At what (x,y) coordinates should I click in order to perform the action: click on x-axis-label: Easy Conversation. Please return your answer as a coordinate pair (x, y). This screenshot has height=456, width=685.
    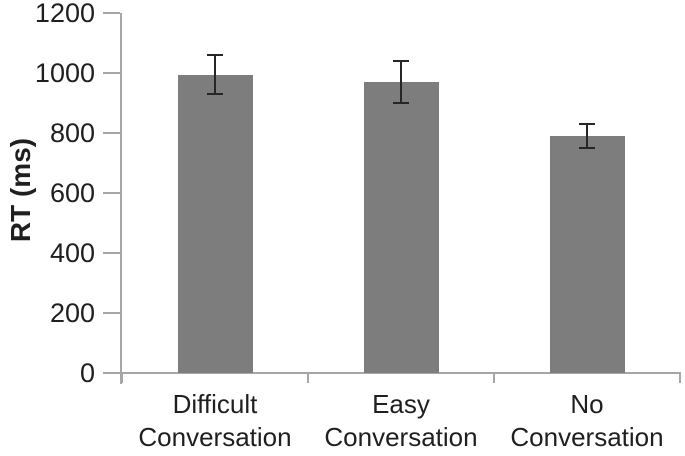
    Looking at the image, I should click on (401, 420).